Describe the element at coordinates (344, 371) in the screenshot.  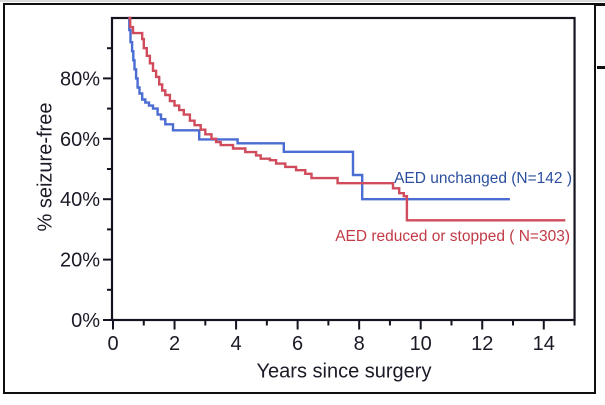
I see `x-axis-title: Years since surgery` at that location.